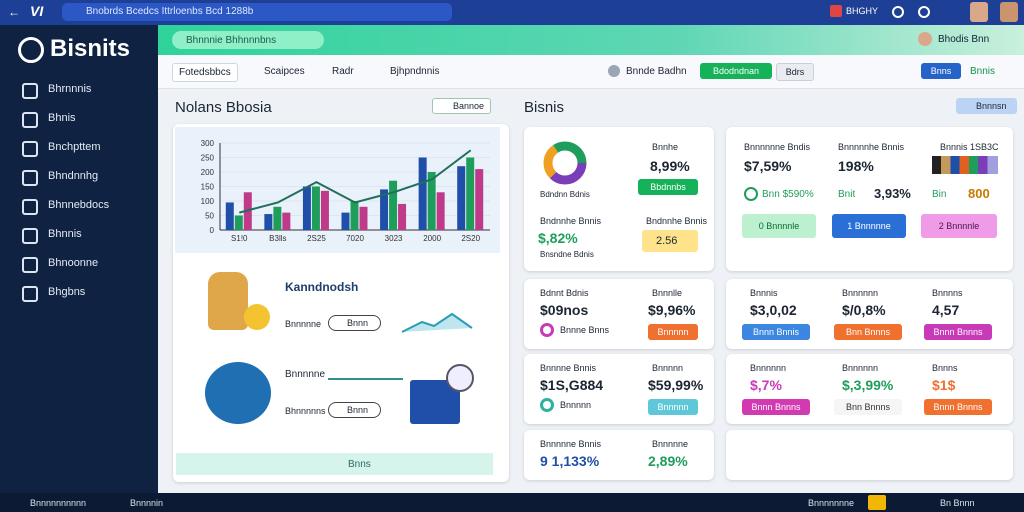 This screenshot has height=512, width=1024. I want to click on menu-item: Bhnnebdocs, so click(79, 205).